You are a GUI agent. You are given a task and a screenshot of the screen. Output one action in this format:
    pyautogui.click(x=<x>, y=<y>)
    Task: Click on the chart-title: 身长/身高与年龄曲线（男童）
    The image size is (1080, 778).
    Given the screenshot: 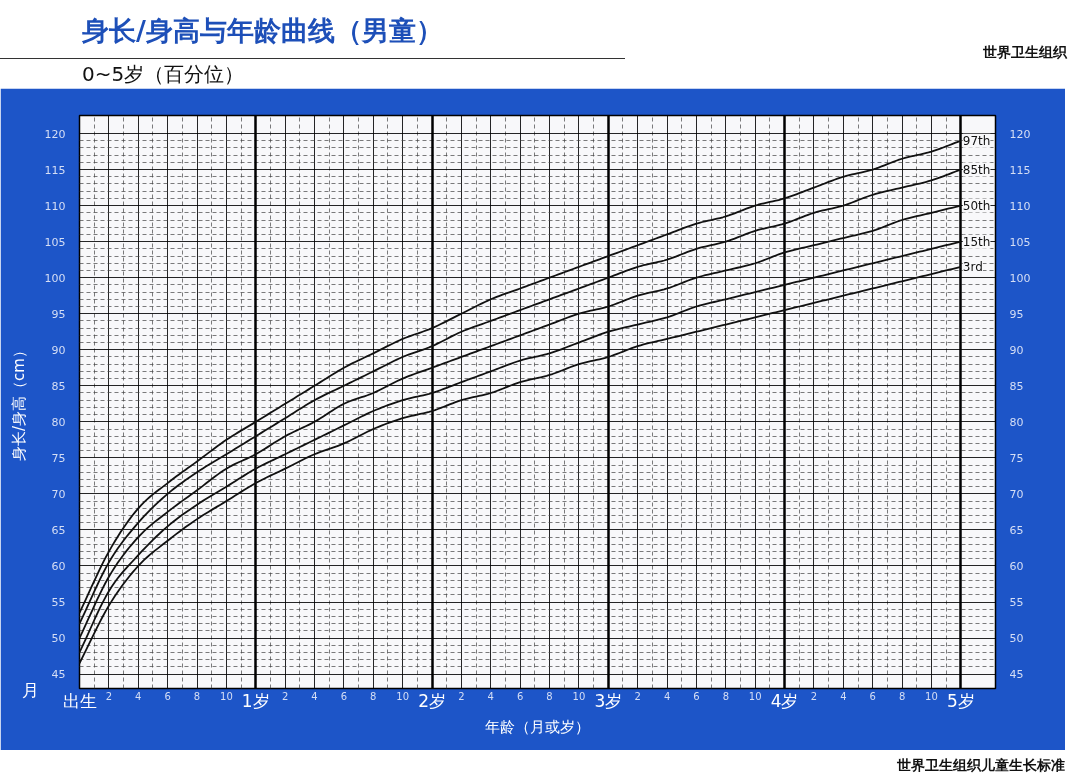 What is the action you would take?
    pyautogui.click(x=262, y=31)
    